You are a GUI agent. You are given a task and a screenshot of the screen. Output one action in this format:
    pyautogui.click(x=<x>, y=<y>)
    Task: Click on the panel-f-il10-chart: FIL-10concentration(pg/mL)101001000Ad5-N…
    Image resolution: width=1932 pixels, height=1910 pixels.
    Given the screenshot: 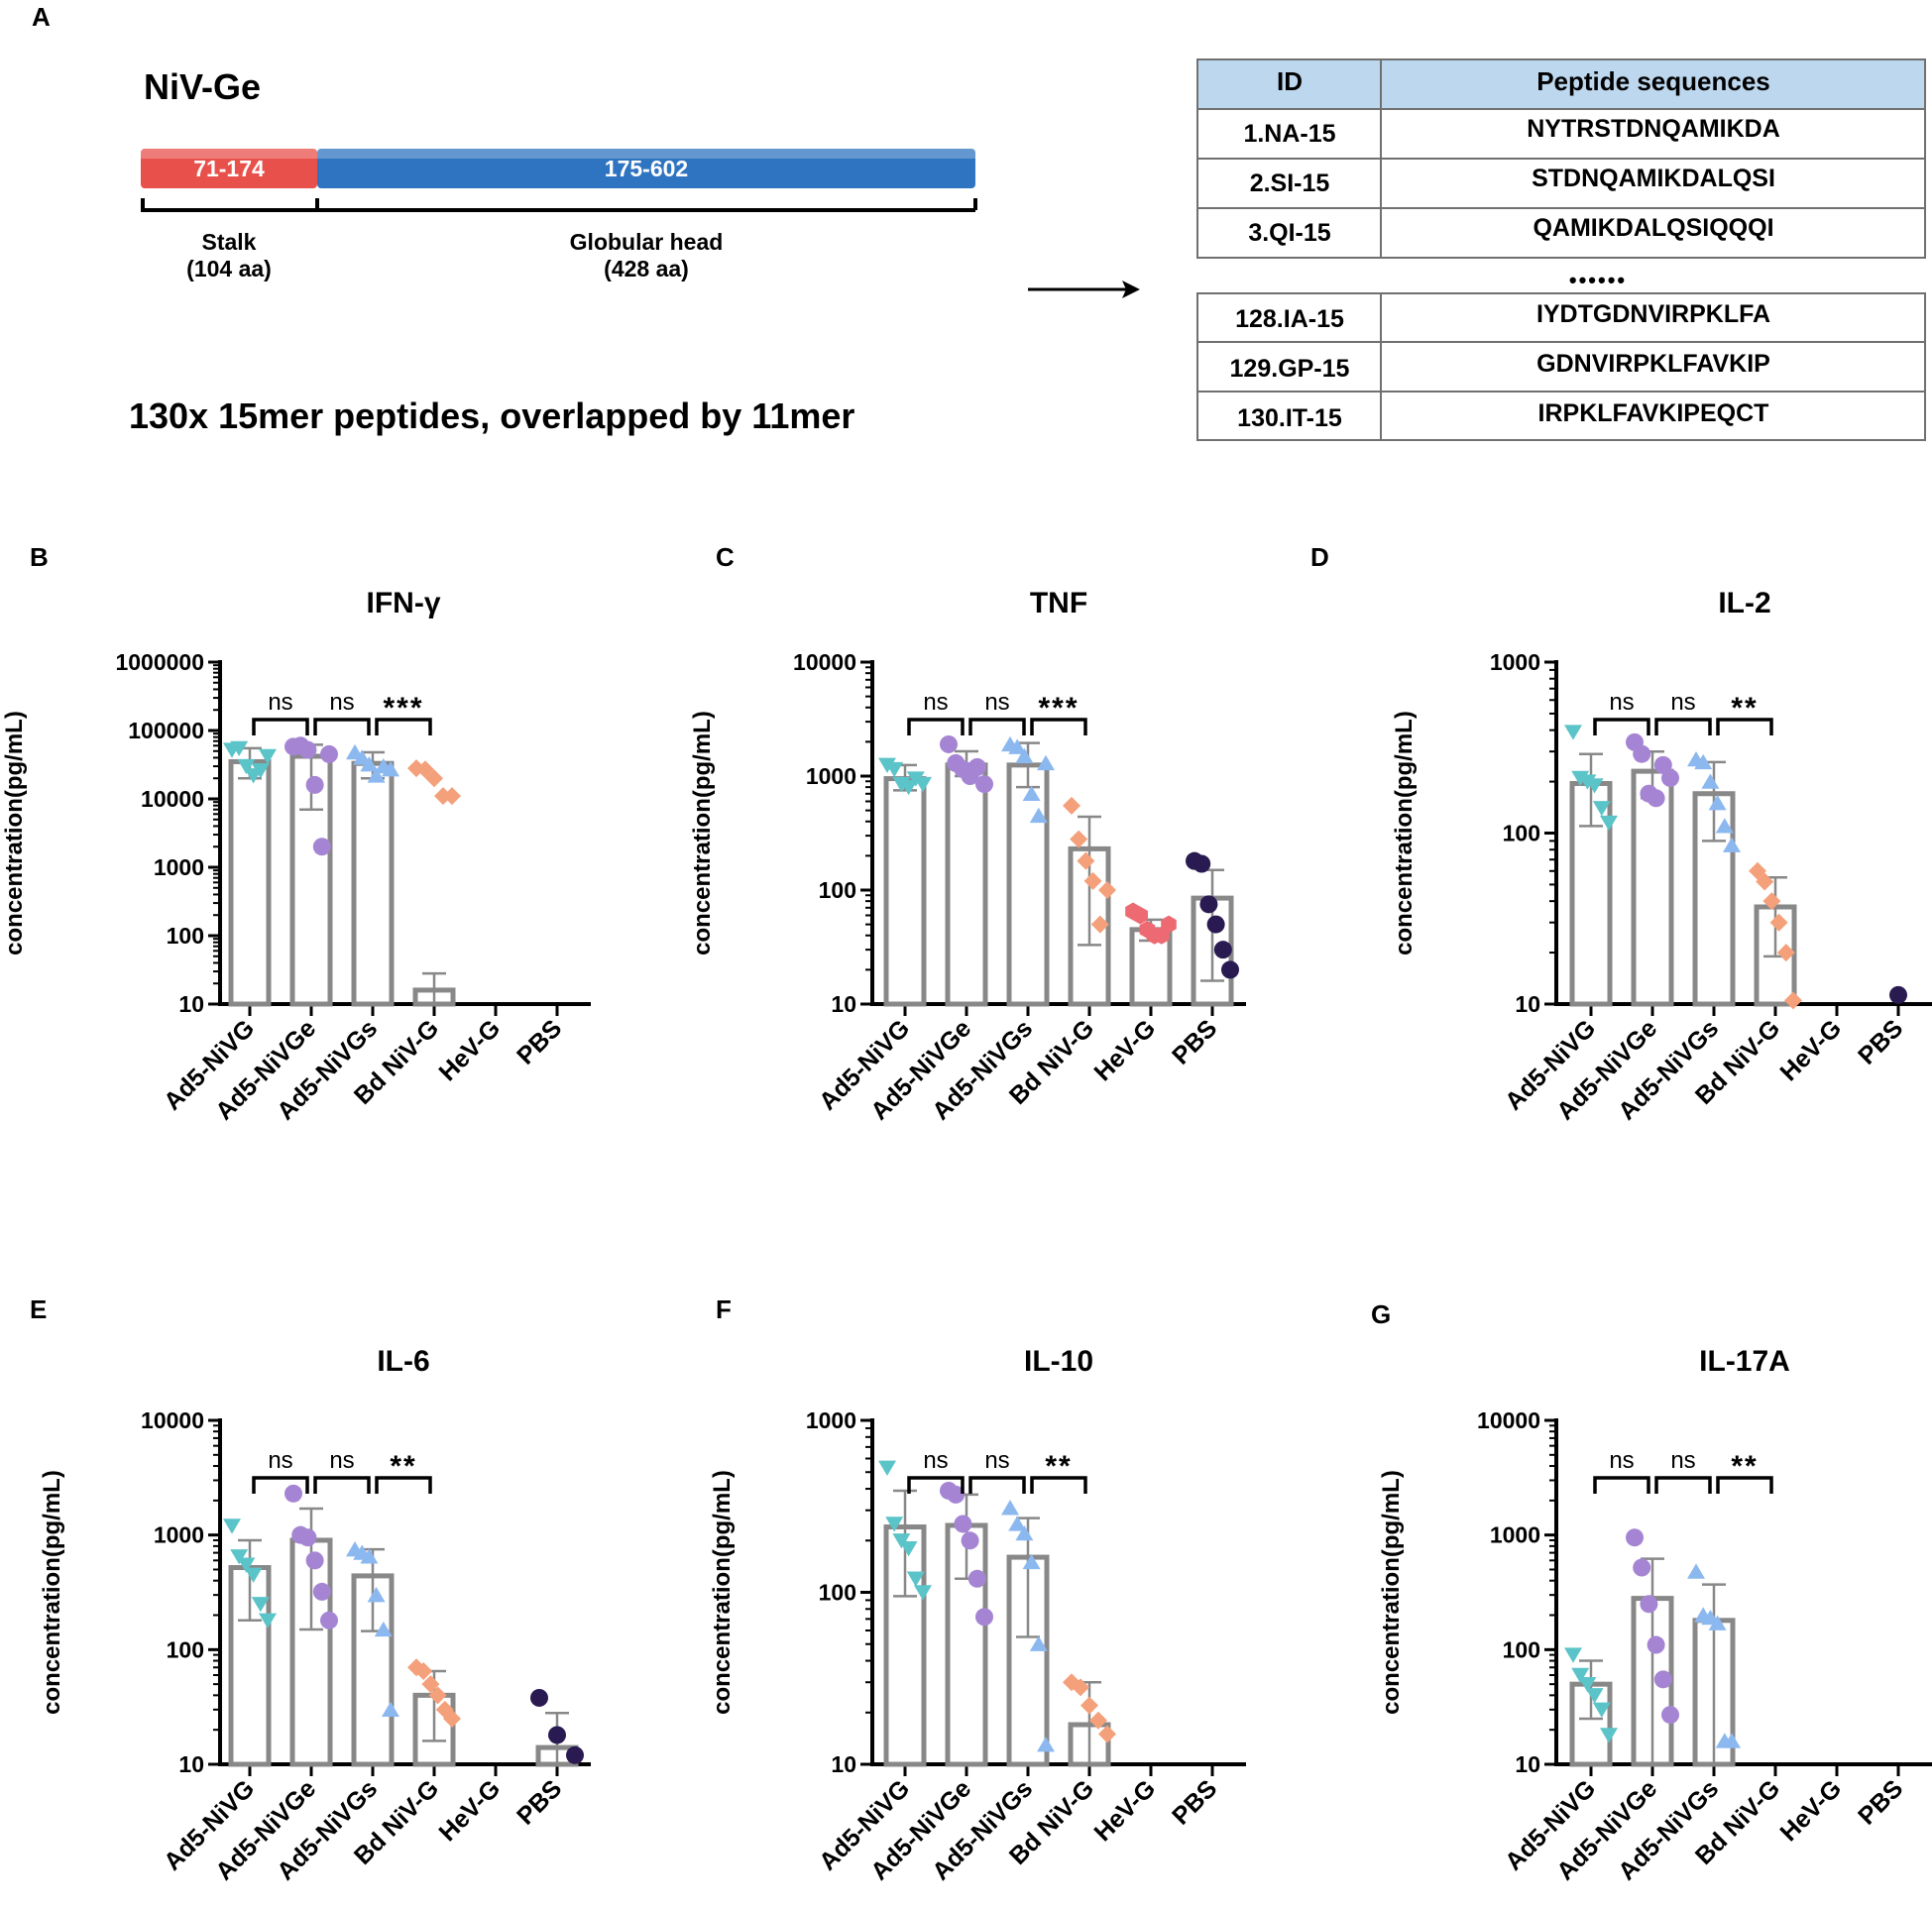 What is the action you would take?
    pyautogui.click(x=977, y=1590)
    